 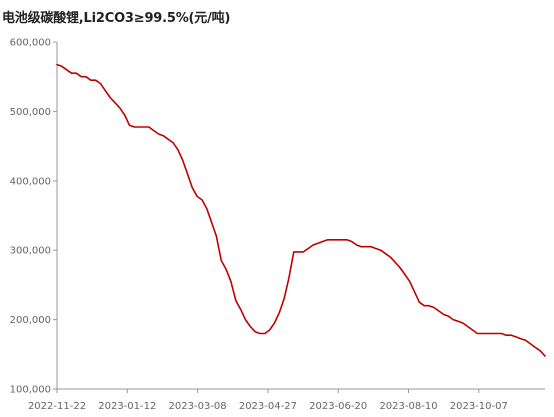 What do you see at coordinates (30, 251) in the screenshot?
I see `y-tick-label: 300,000` at bounding box center [30, 251].